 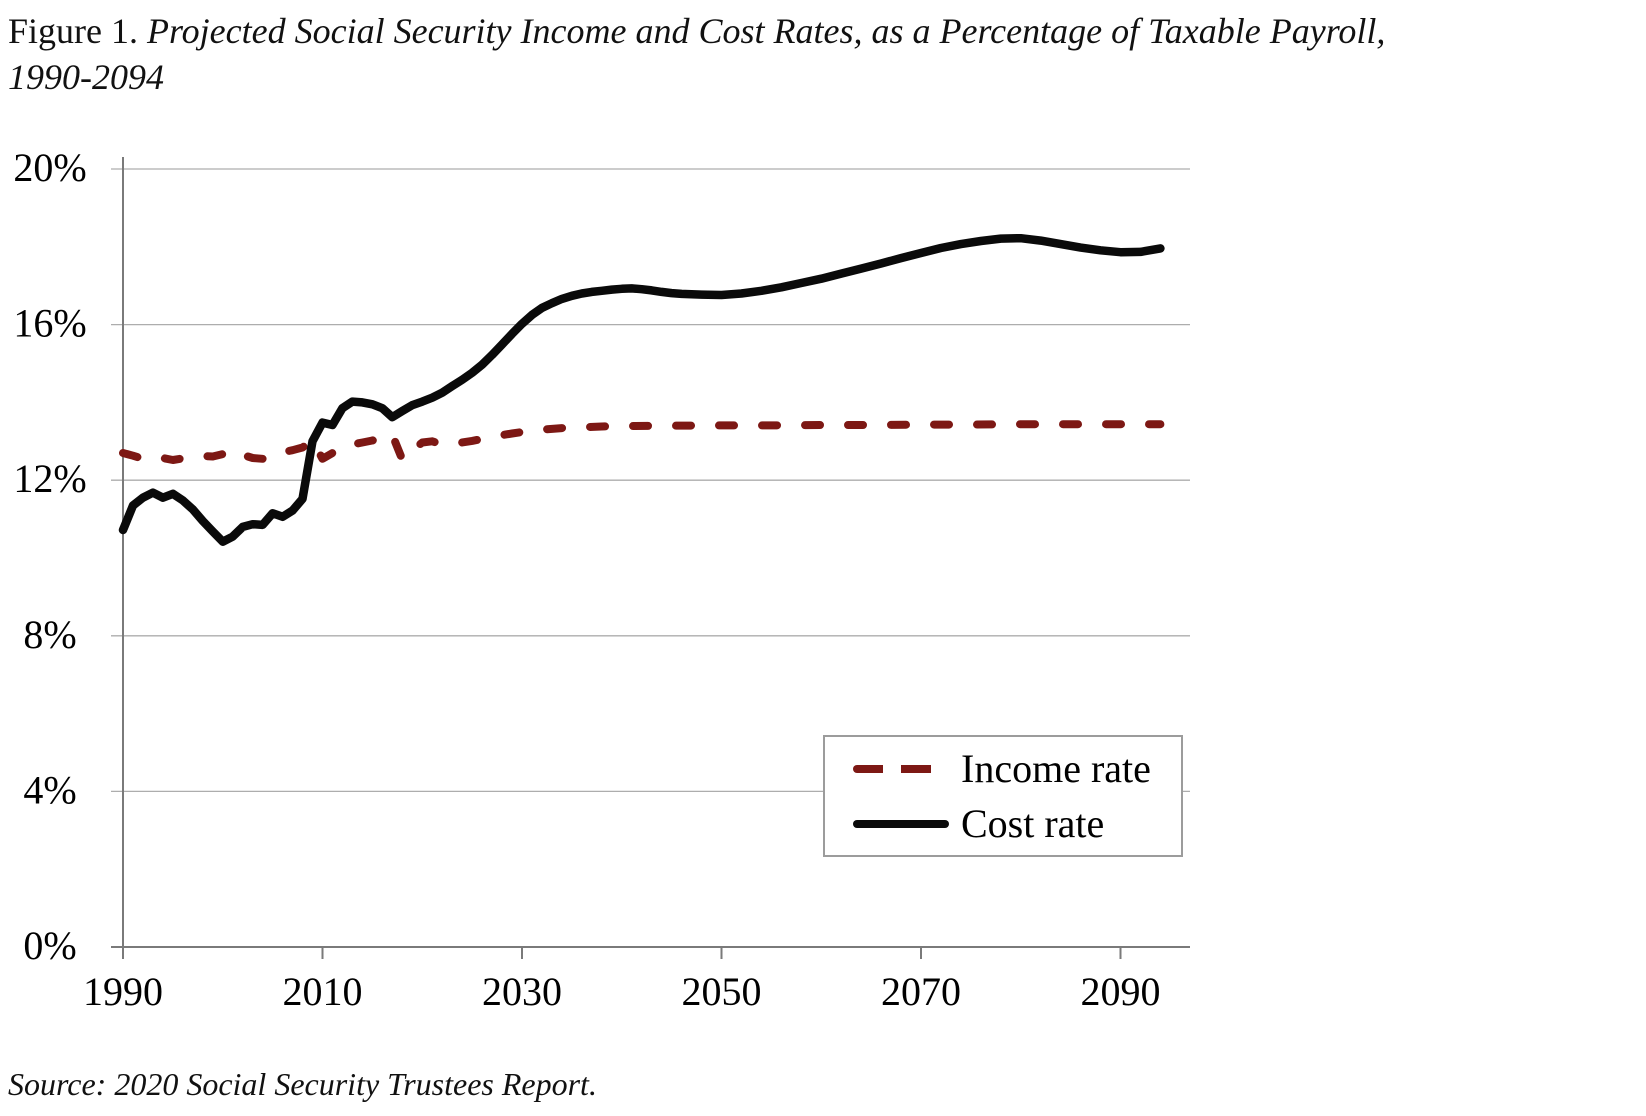 I want to click on svg-text: 2050, so click(x=722, y=991).